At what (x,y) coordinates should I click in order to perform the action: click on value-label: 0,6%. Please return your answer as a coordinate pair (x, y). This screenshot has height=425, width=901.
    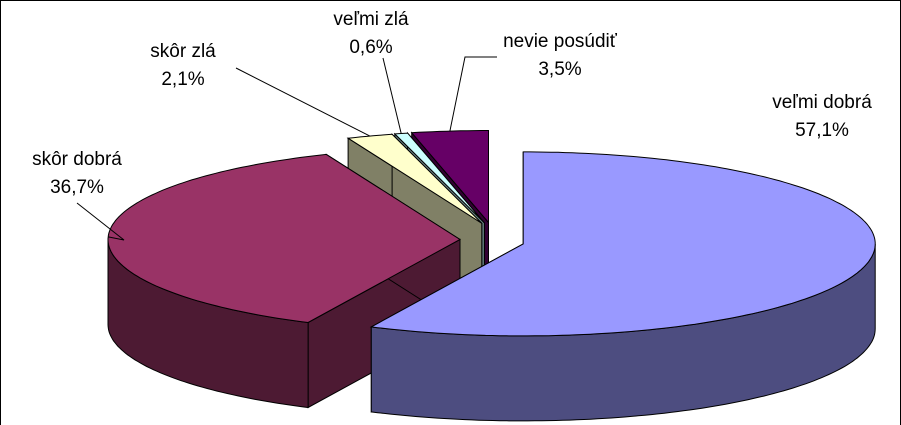
    Looking at the image, I should click on (370, 47).